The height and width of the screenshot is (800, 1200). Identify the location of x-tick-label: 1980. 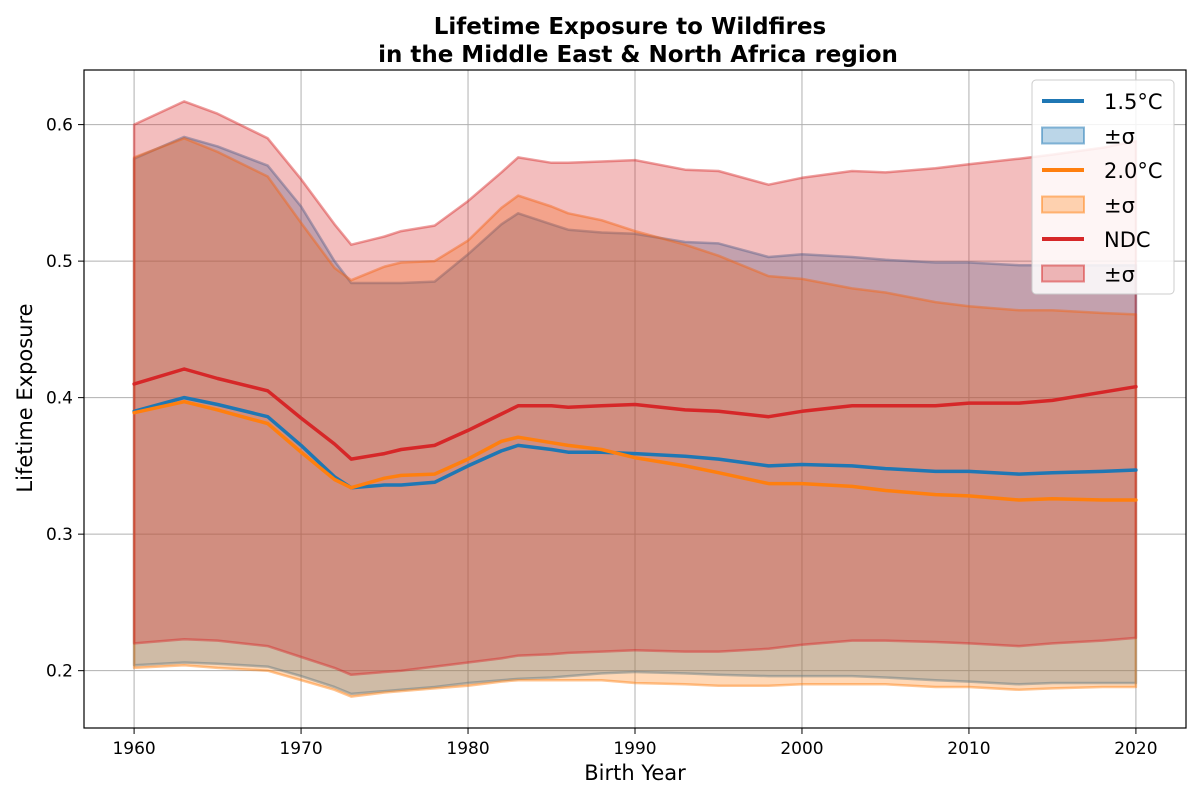
(467, 749).